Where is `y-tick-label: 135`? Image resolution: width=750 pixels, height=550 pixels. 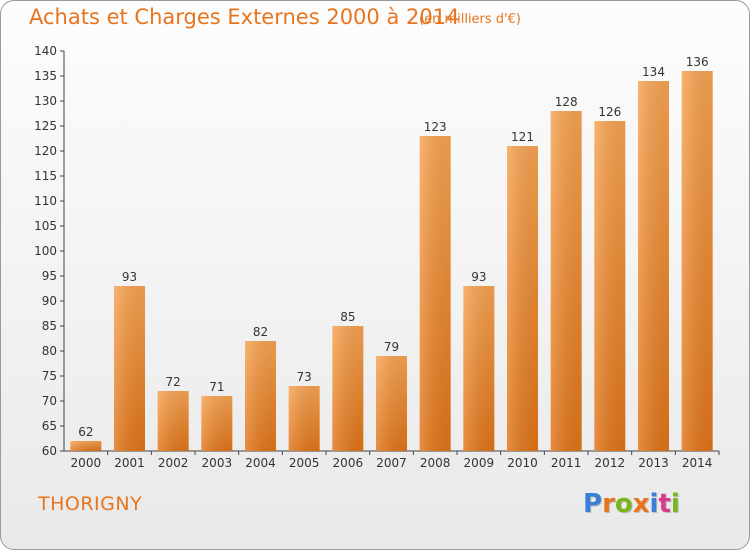 y-tick-label: 135 is located at coordinates (45, 76).